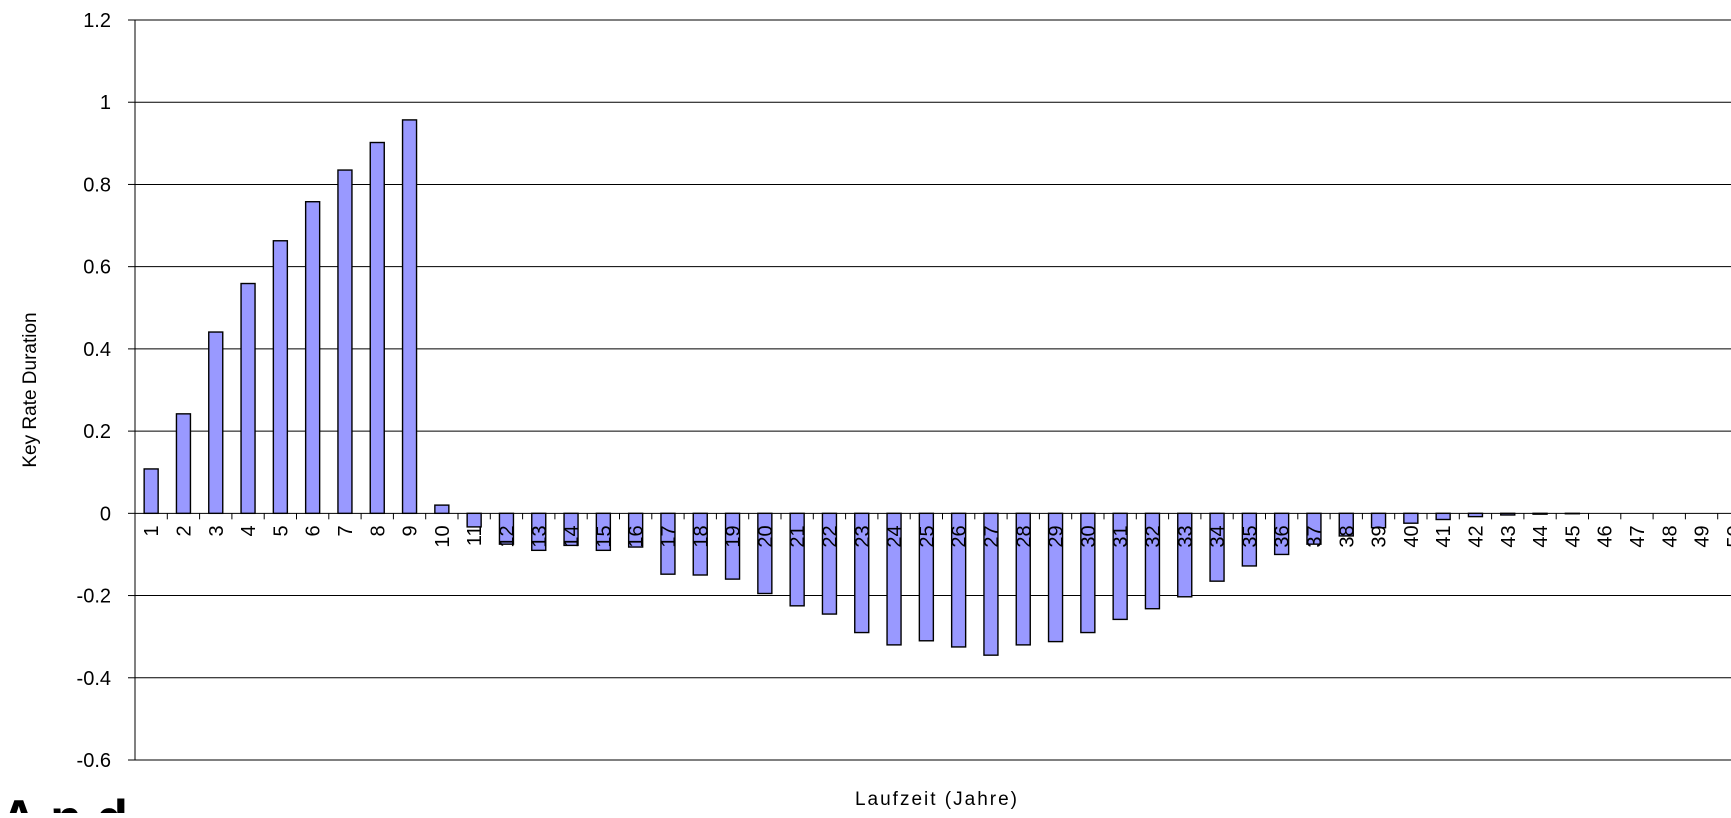  Describe the element at coordinates (152, 530) in the screenshot. I see `x-tick-label: 1` at that location.